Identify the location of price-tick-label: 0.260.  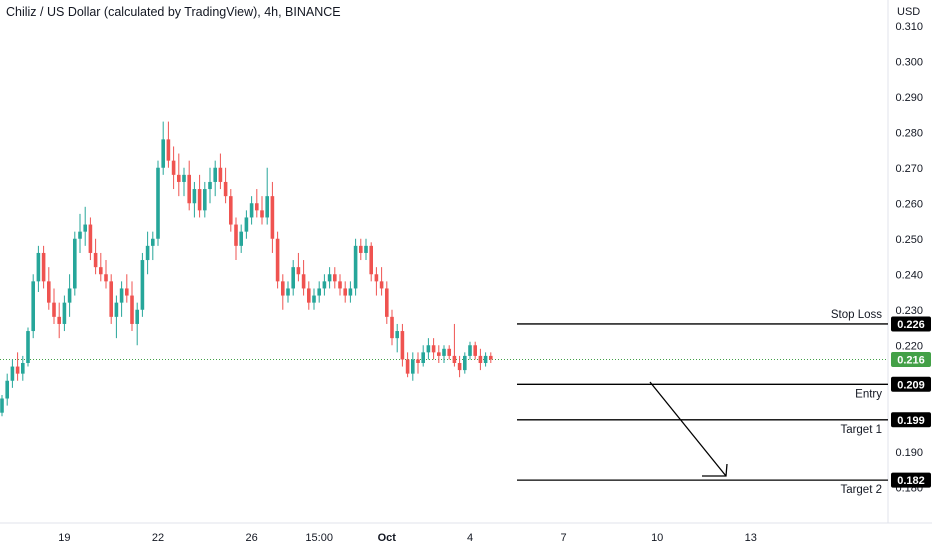
(909, 204).